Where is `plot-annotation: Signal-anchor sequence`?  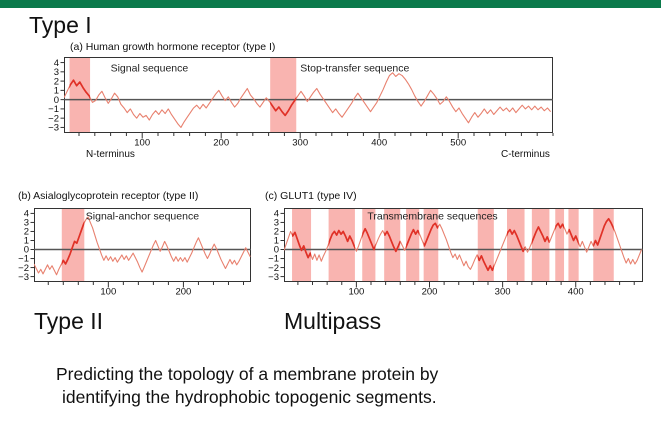
plot-annotation: Signal-anchor sequence is located at coordinates (142, 217).